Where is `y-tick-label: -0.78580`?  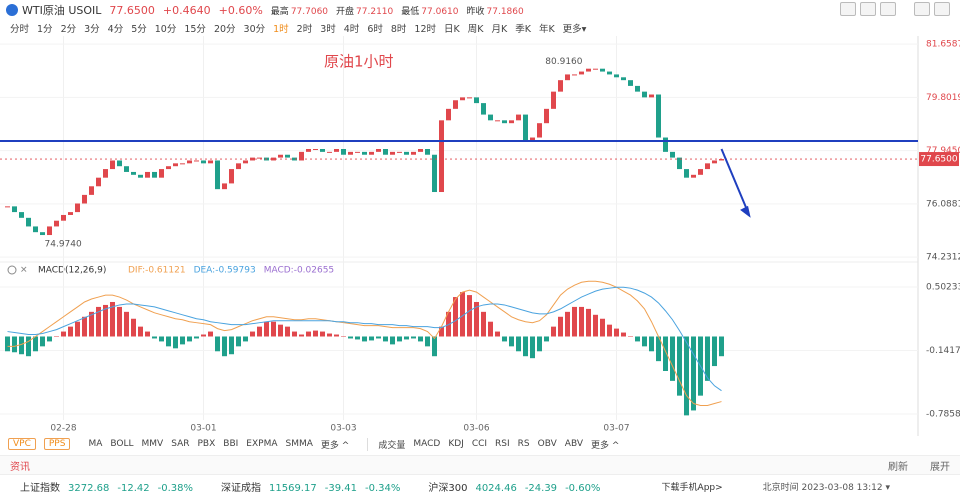
y-tick-label: -0.78580 is located at coordinates (943, 414).